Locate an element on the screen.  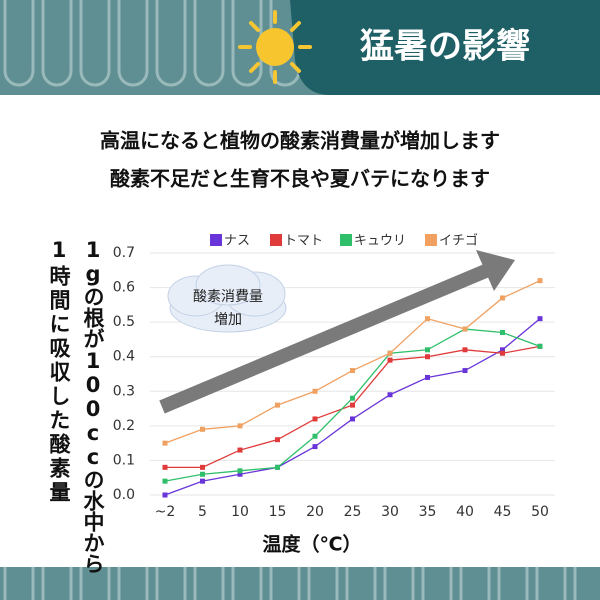
x-tick-label: 40 is located at coordinates (465, 512).